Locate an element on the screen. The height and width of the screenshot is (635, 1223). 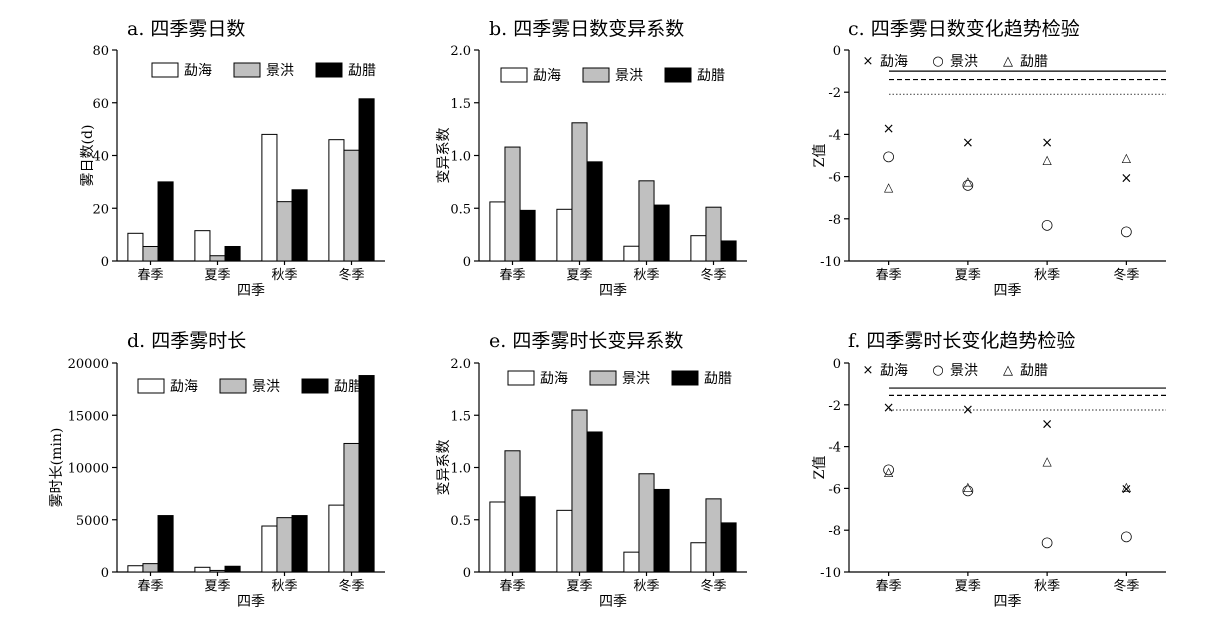
chart-title: b. 四季雾日数变异系数 is located at coordinates (586, 29).